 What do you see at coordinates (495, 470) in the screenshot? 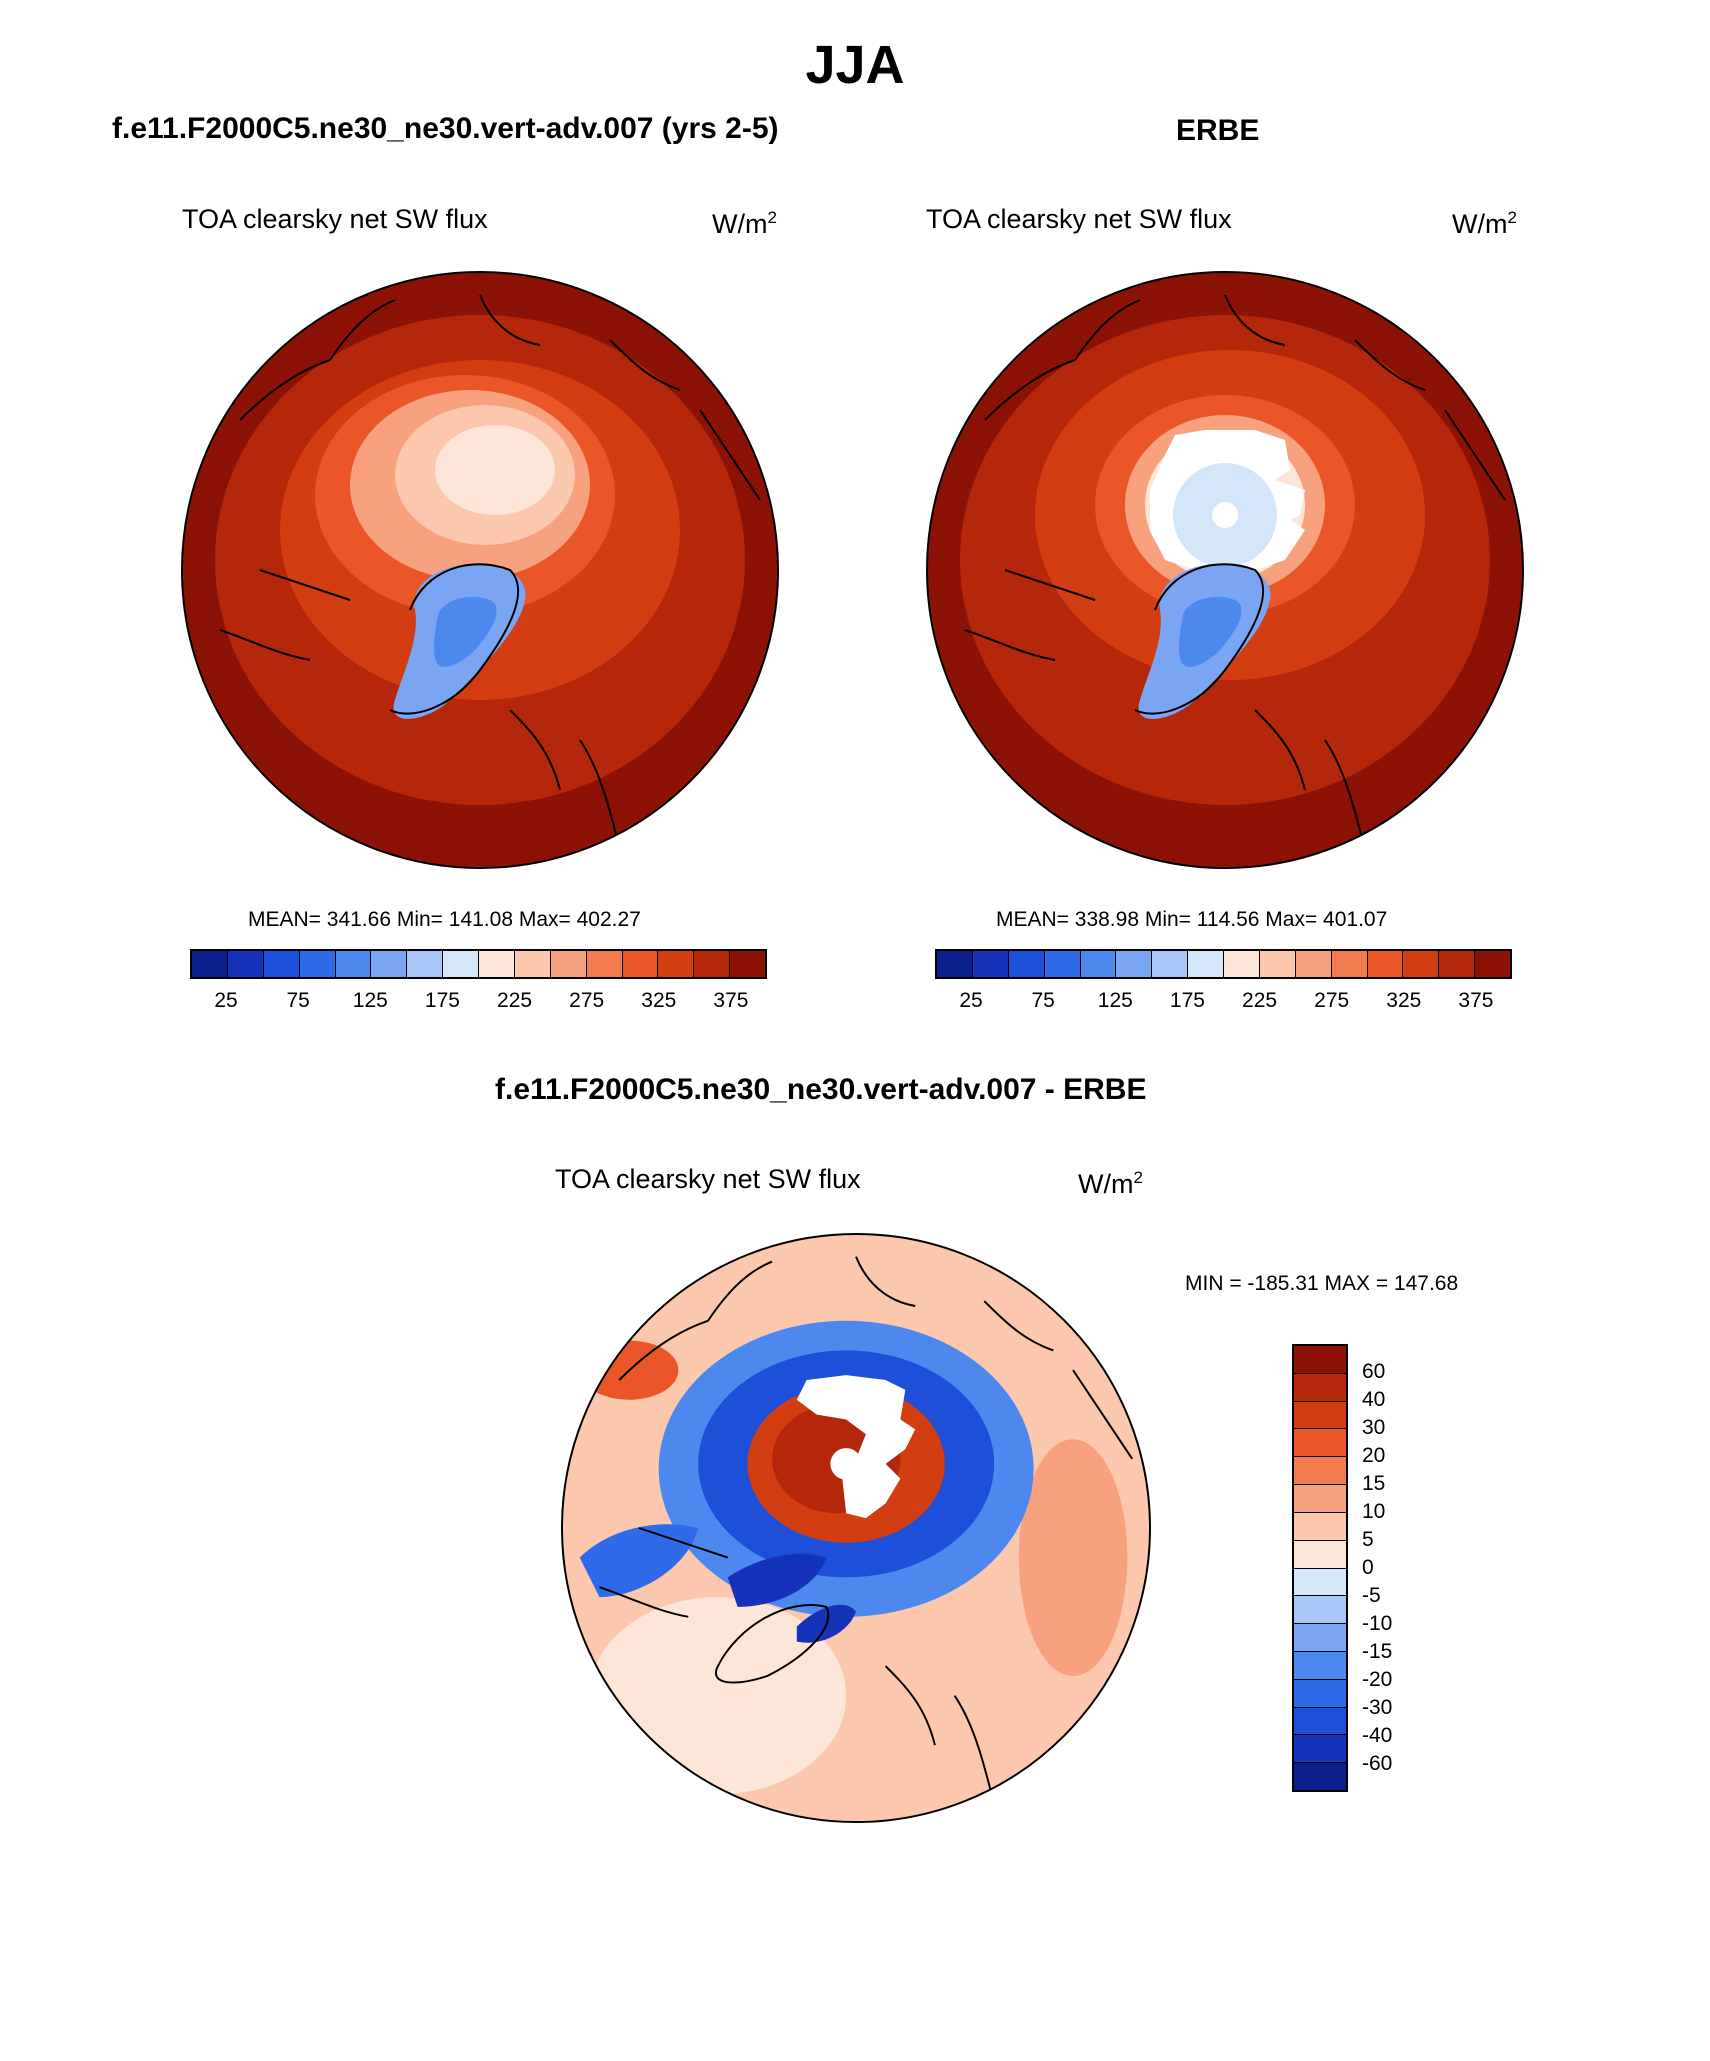
I see `left-field-core` at bounding box center [495, 470].